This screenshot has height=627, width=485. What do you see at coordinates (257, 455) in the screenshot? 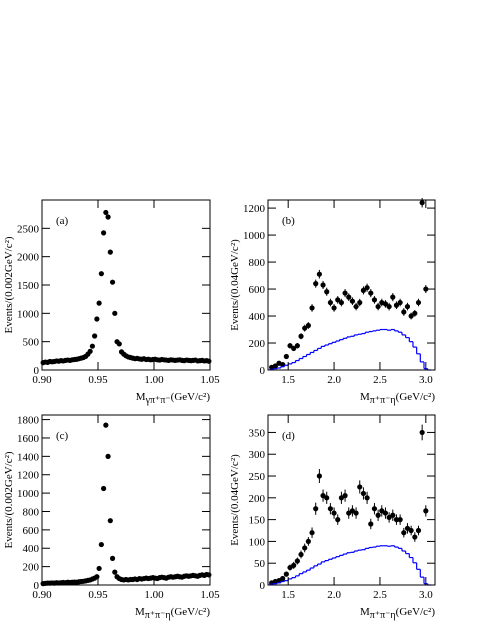
I see `y-tick-label: 300` at bounding box center [257, 455].